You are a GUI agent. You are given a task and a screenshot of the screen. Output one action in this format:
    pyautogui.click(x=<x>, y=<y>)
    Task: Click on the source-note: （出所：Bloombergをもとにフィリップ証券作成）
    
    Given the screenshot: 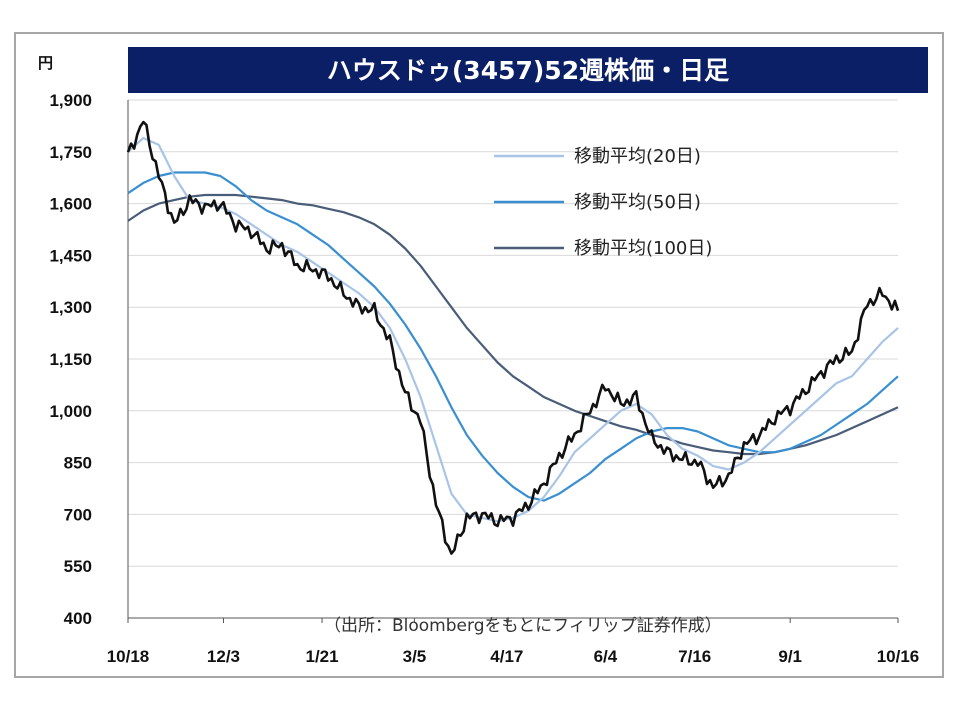 What is the action you would take?
    pyautogui.click(x=523, y=626)
    